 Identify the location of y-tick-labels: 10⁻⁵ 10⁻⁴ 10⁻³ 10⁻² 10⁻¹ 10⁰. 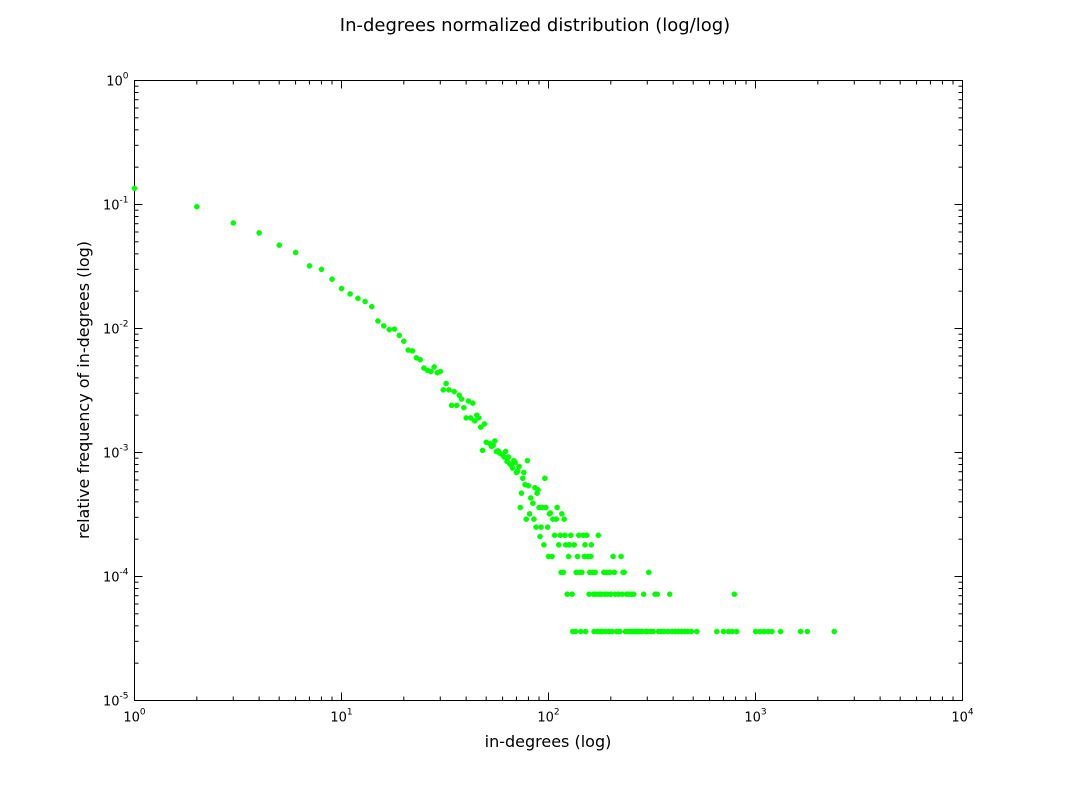
(116, 391).